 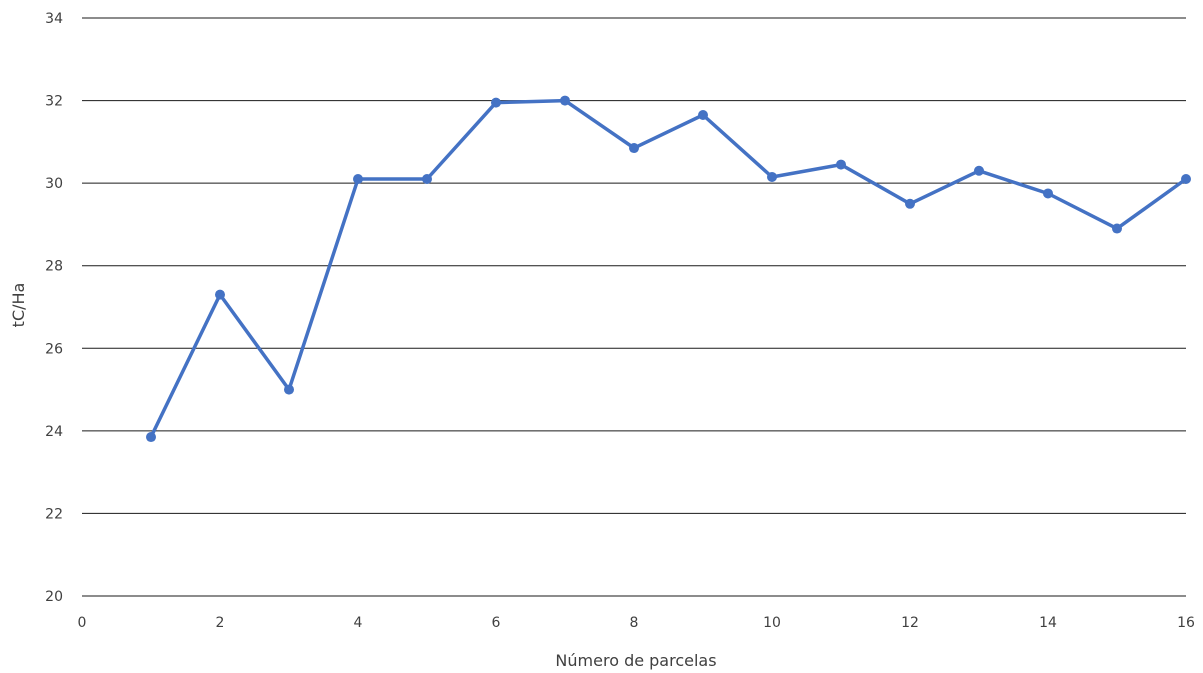 I want to click on x-tick-label: 6, so click(x=496, y=623).